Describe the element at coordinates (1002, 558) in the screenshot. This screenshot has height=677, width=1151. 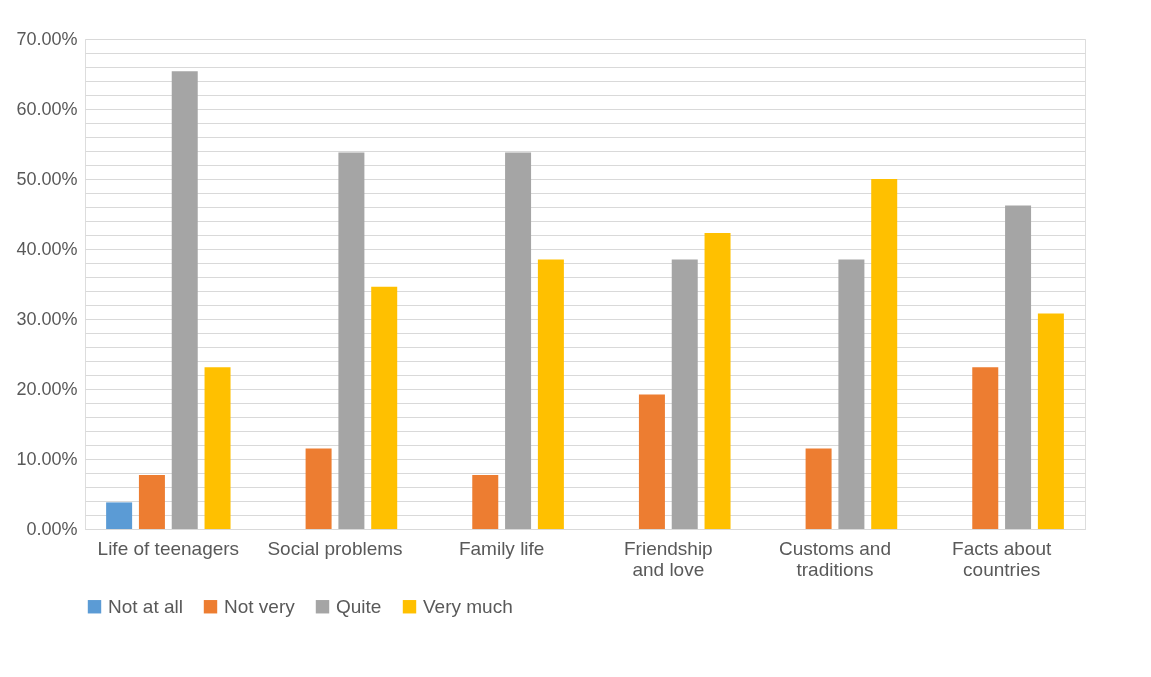
I see `x-tick-label: Facts about countries` at that location.